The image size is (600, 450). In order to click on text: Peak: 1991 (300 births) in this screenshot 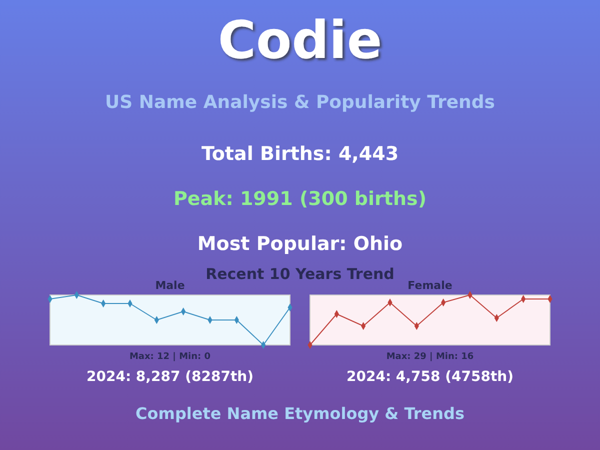, I will do `click(300, 199)`.